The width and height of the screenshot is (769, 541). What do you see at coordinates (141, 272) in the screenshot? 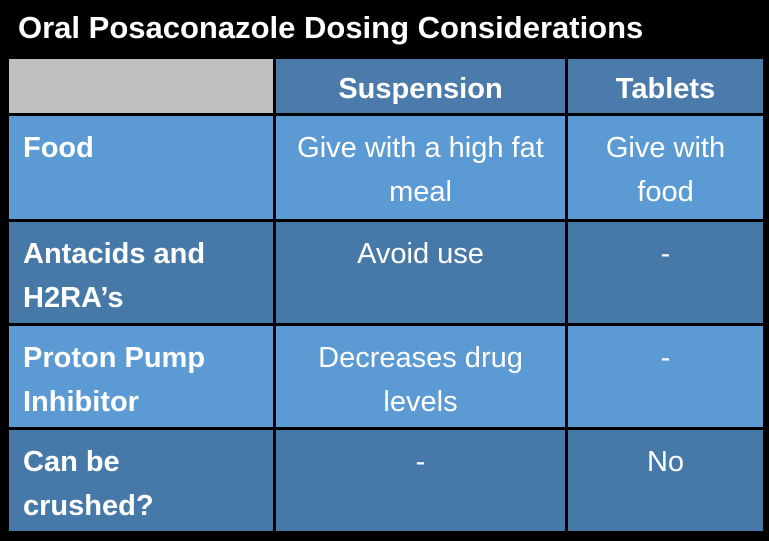
I see `row-header-antacids: Antacids and H2RA’s` at bounding box center [141, 272].